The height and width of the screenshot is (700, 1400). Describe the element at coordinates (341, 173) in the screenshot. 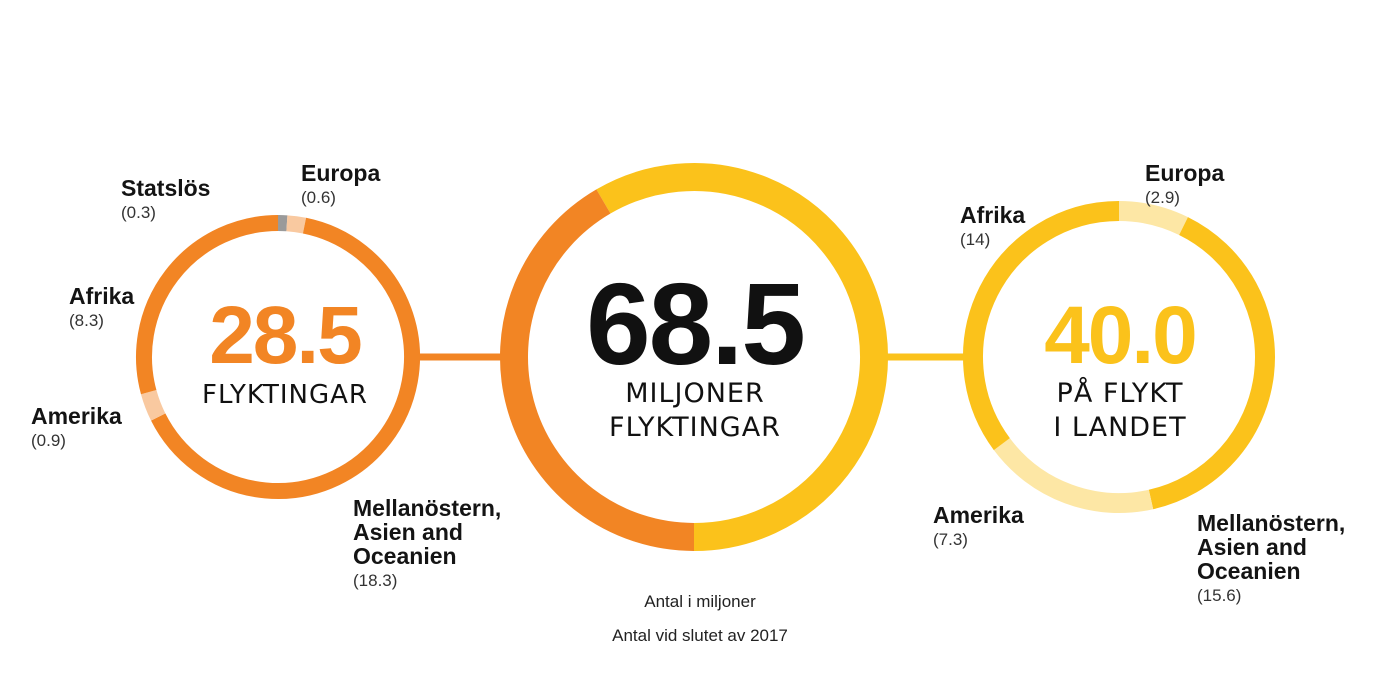

I see `label-europe-refugees-name: Europa` at that location.